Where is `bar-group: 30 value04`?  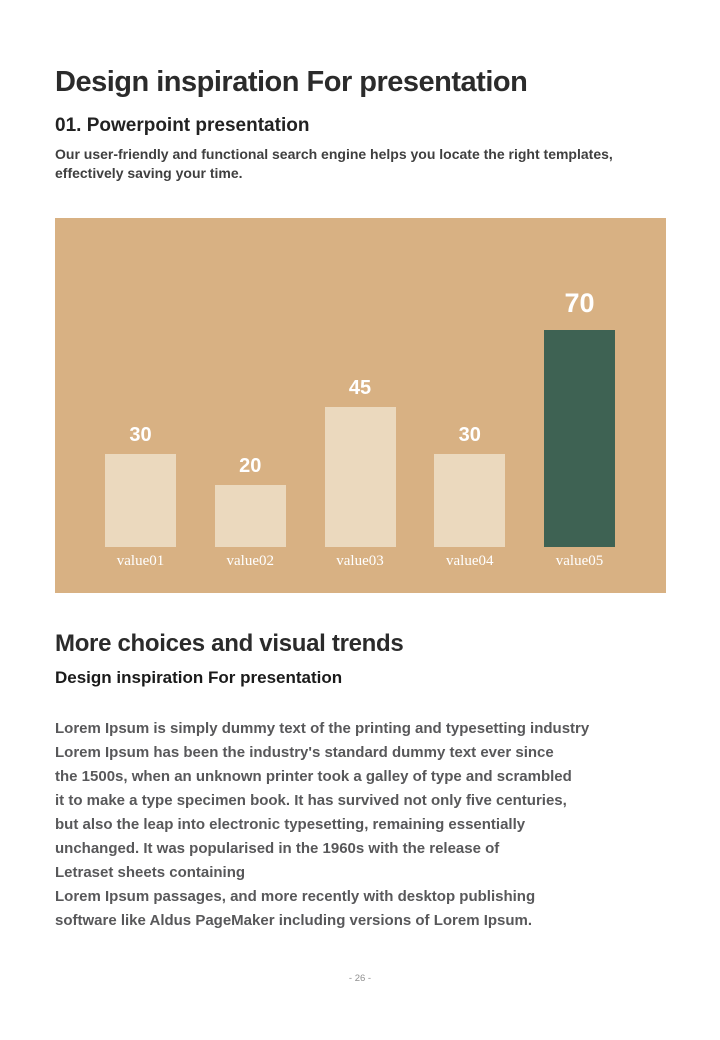 bar-group: 30 value04 is located at coordinates (470, 496).